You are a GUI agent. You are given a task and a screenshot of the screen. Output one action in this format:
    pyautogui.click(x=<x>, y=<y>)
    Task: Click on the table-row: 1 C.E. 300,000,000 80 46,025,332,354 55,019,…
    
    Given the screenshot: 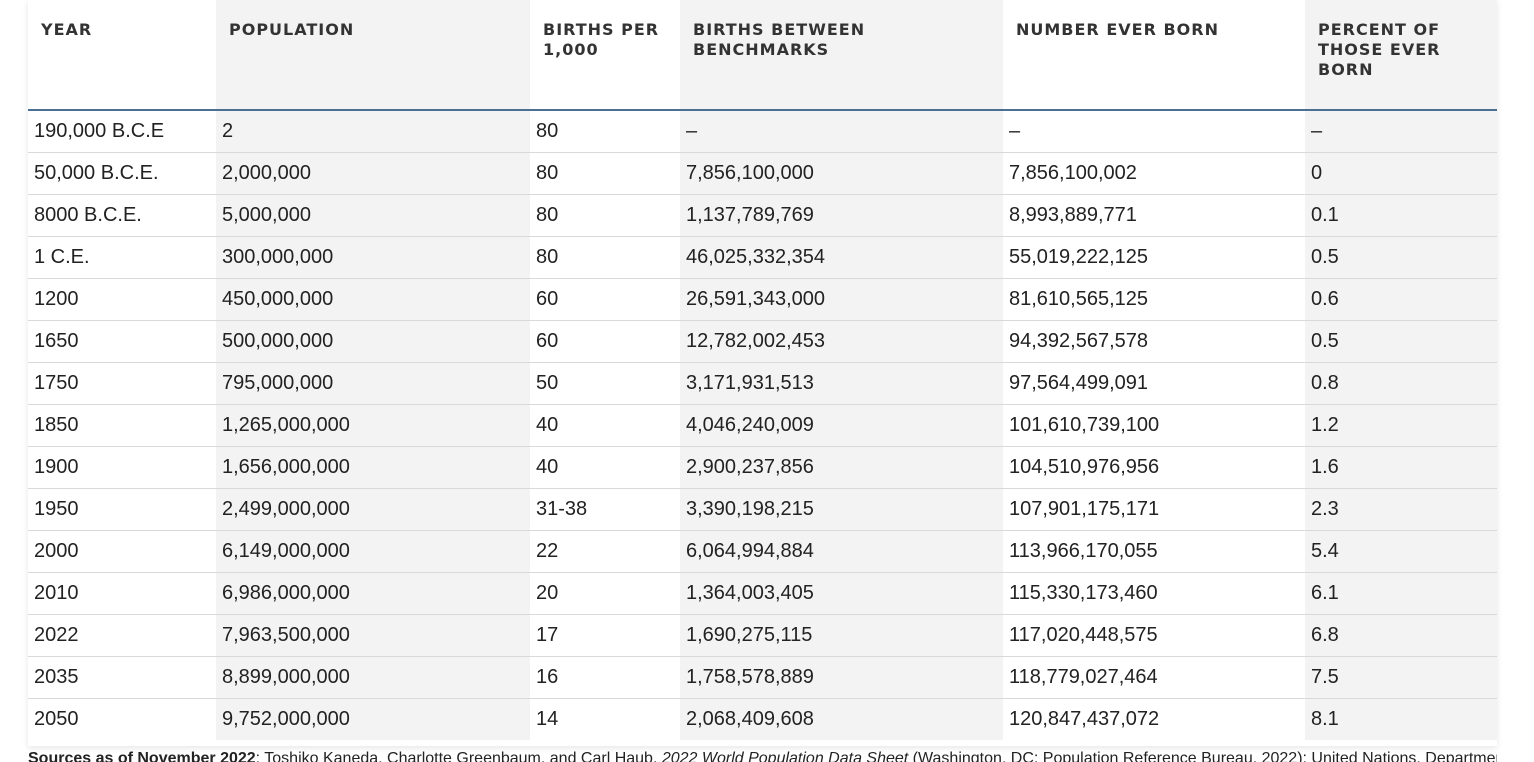 What is the action you would take?
    pyautogui.click(x=762, y=257)
    